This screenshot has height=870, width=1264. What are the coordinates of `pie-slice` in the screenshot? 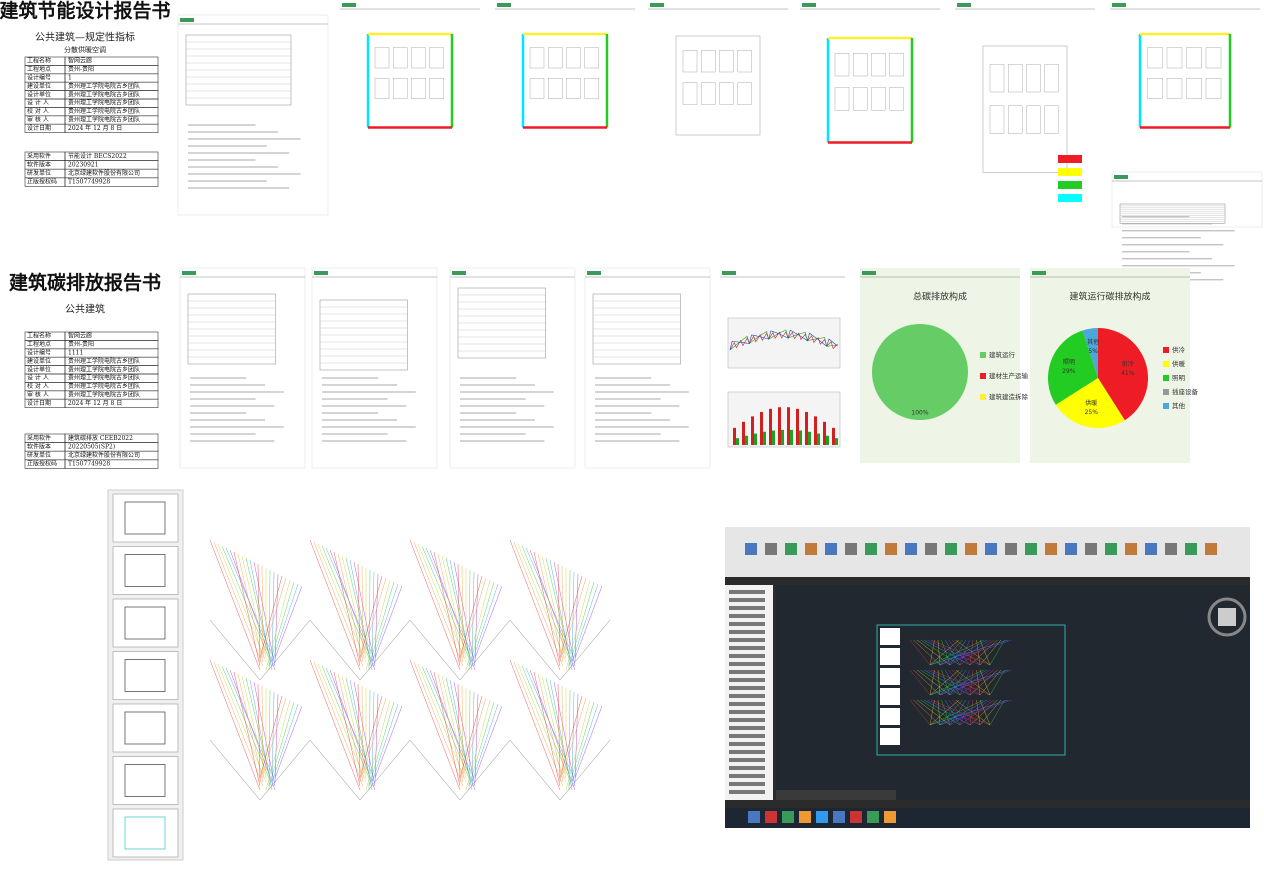 It's located at (1123, 374).